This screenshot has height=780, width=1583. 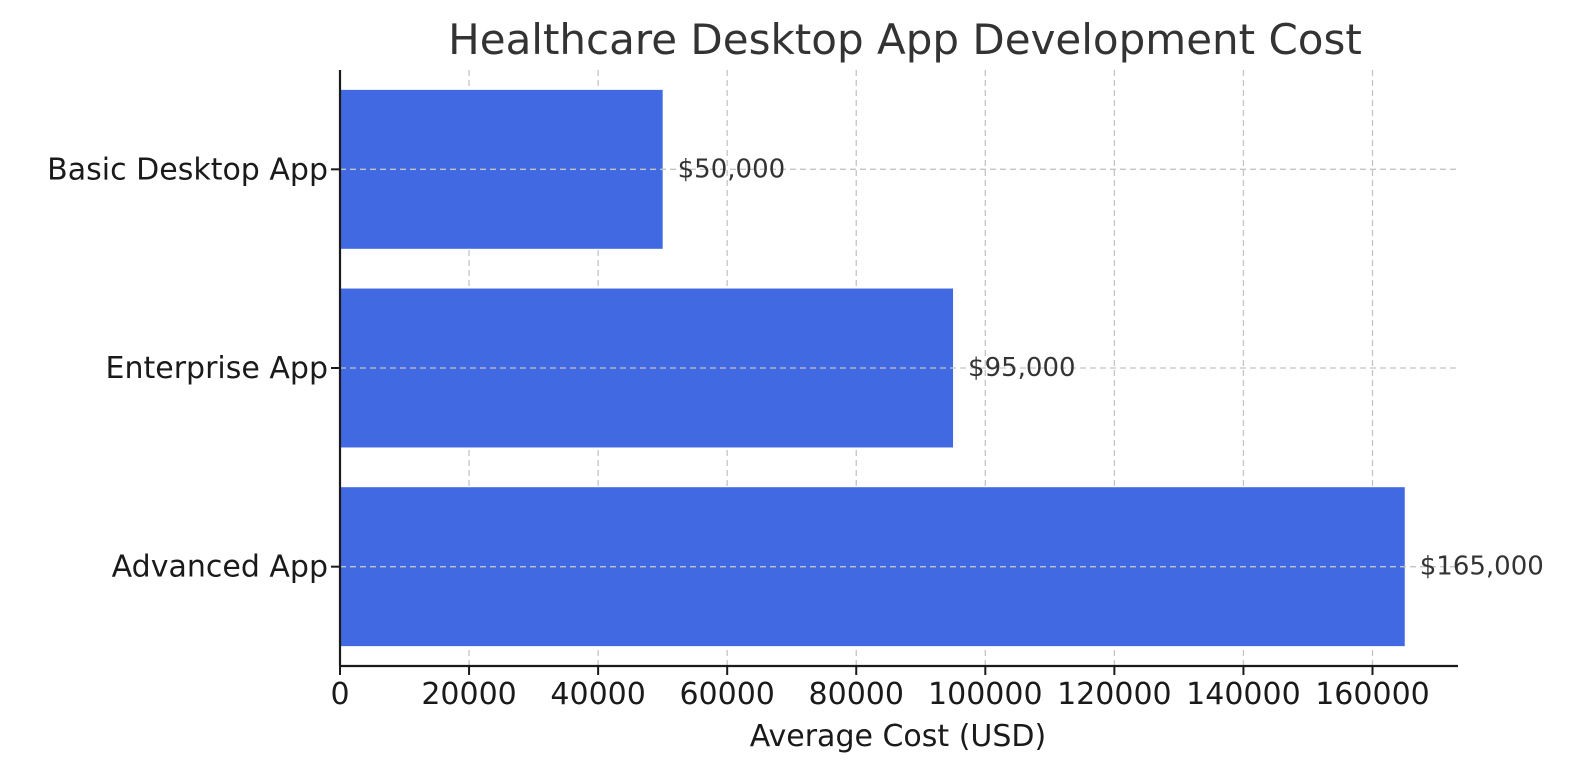 I want to click on x-tick-label: 20000, so click(x=468, y=694).